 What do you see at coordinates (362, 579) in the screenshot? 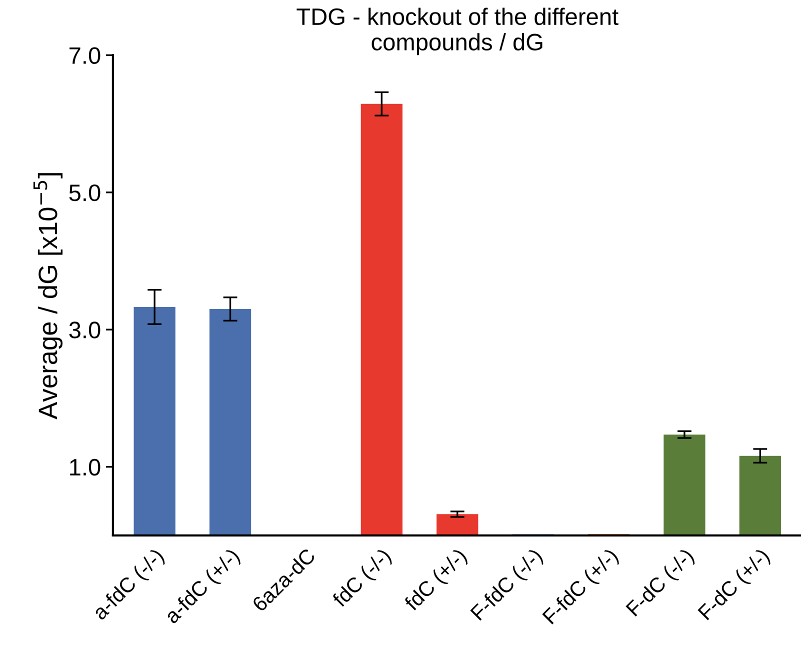
I see `x-tick-label: fdC (-/-)` at bounding box center [362, 579].